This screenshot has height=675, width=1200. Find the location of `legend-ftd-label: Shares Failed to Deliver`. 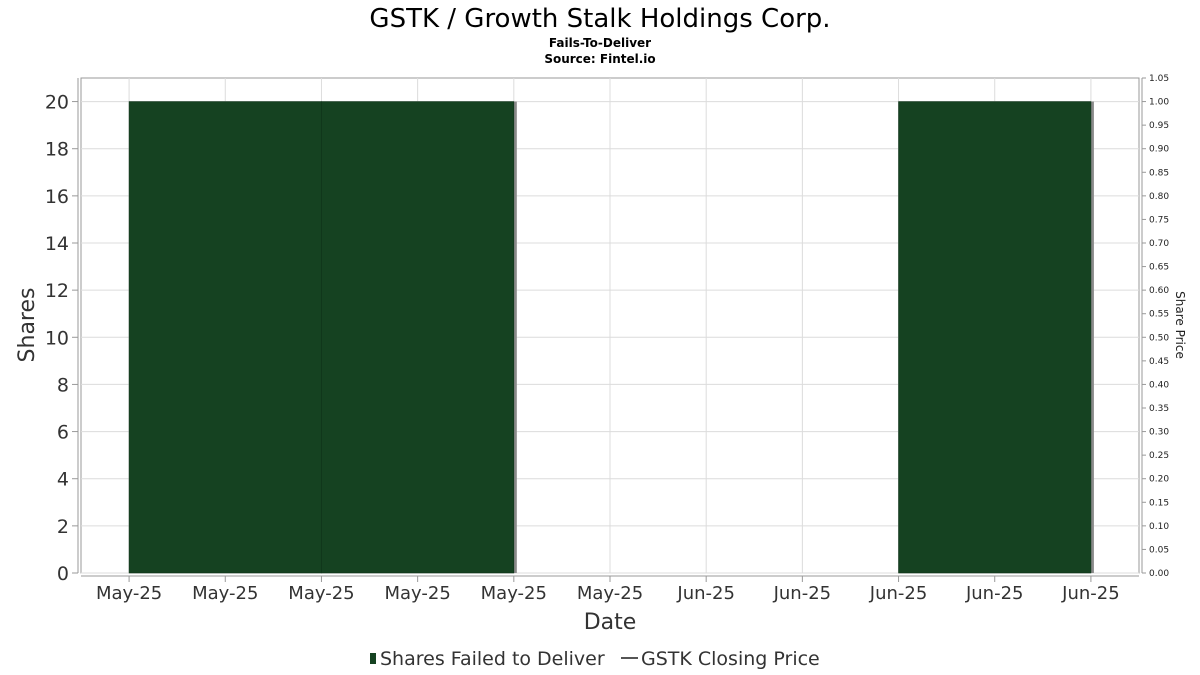

legend-ftd-label: Shares Failed to Deliver is located at coordinates (492, 659).